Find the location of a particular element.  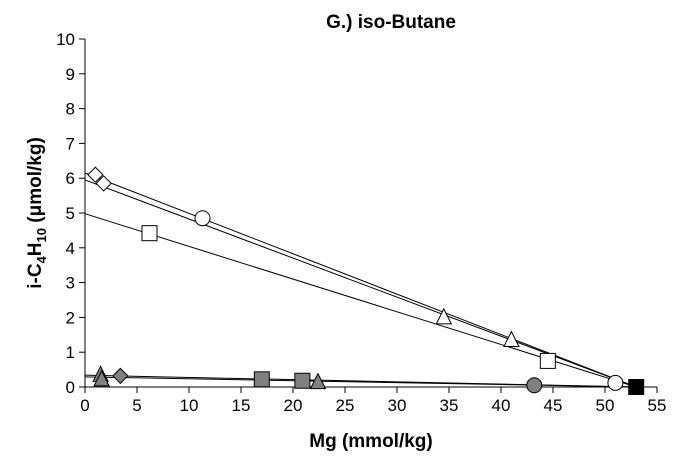

y-tick-label: 0 is located at coordinates (70, 387).